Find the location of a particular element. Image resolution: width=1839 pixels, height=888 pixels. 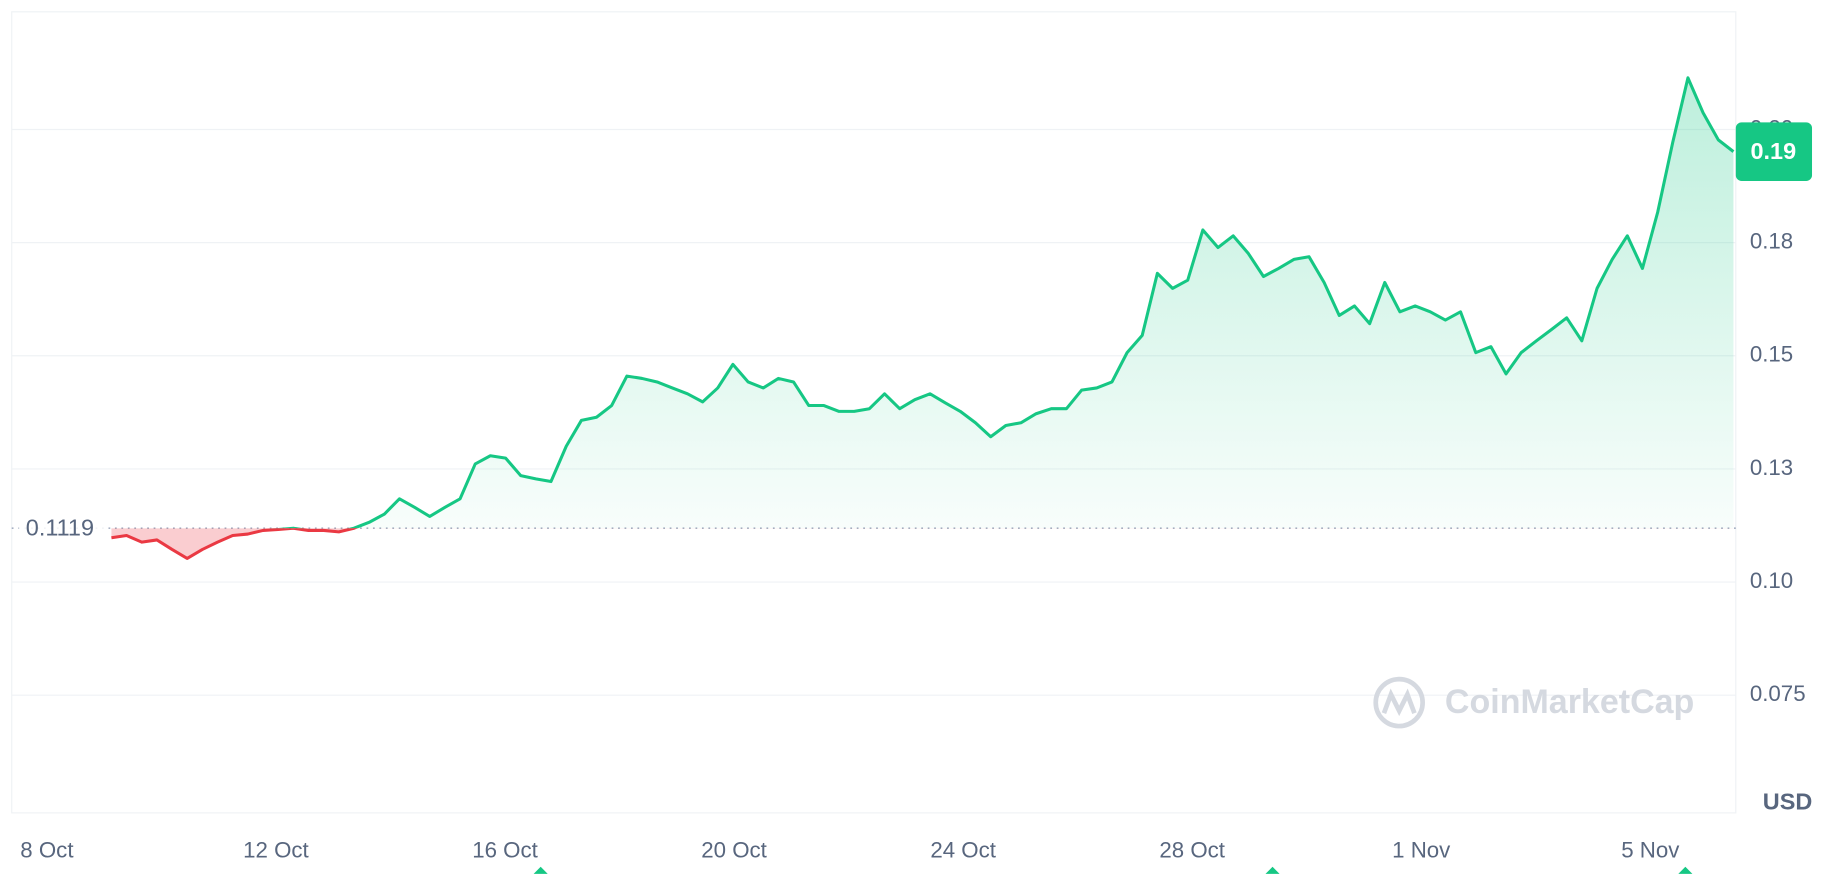

x-tick-label: 1 Nov is located at coordinates (1421, 849).